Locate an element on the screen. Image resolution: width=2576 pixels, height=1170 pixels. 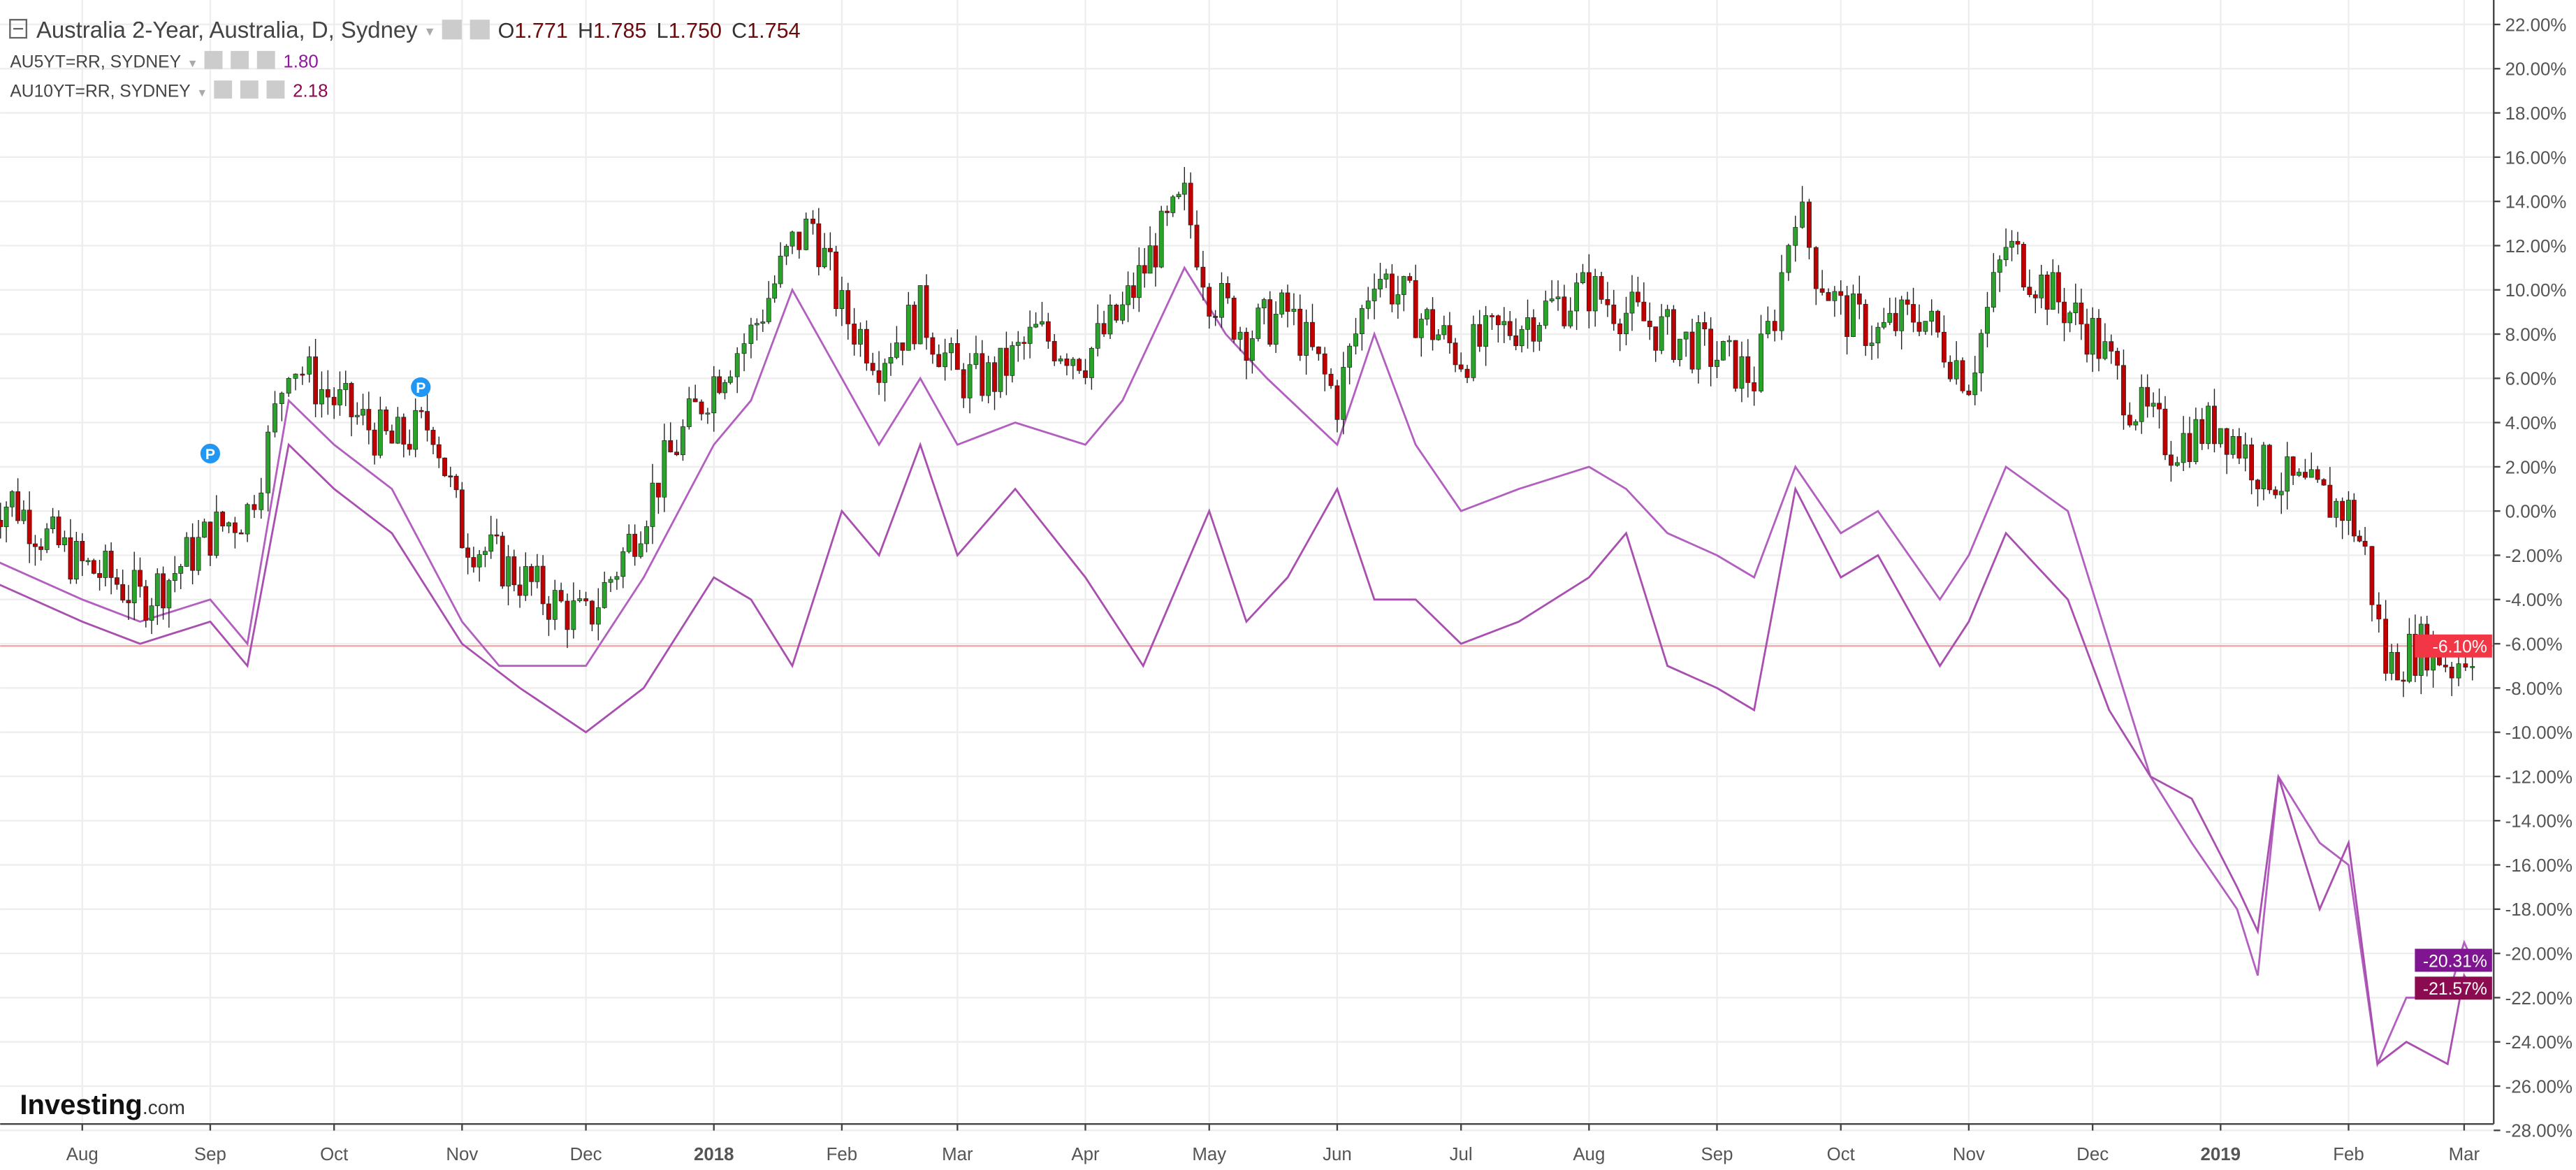
x-tick-label: Sep is located at coordinates (1717, 1155).